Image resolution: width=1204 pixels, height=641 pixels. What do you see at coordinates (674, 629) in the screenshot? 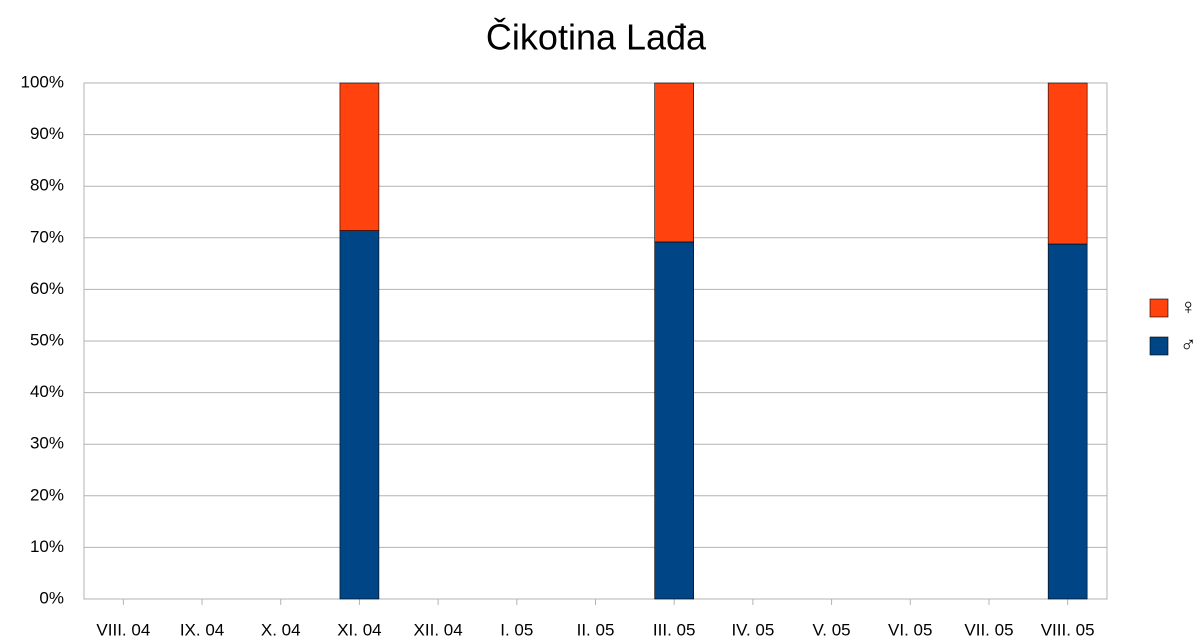
I see `x-tick-label: III. 05` at bounding box center [674, 629].